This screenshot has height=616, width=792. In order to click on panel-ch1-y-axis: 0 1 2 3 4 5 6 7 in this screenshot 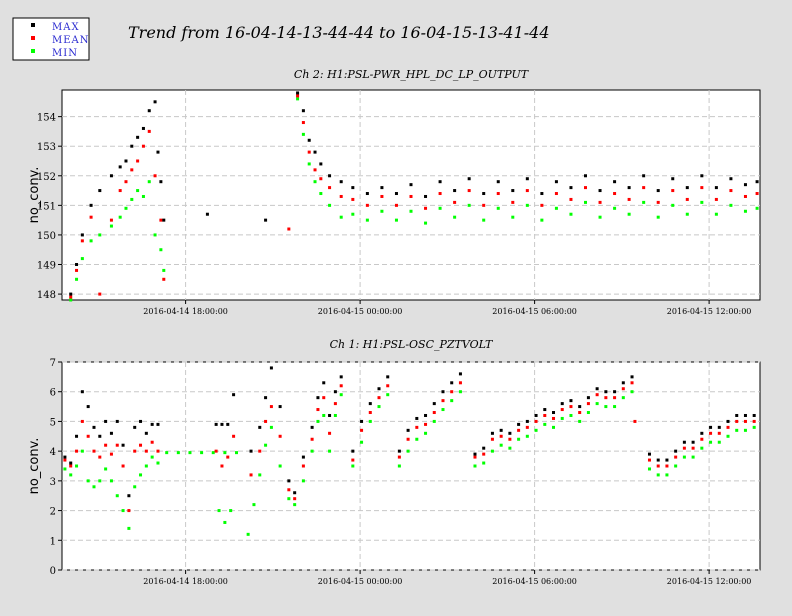, I will do `click(56, 467)`.